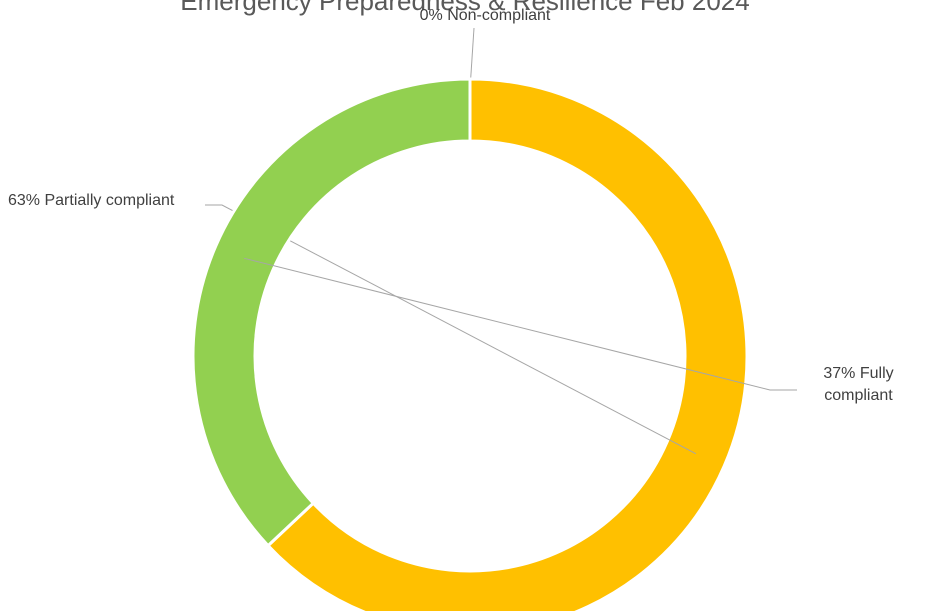  I want to click on value-label: 63%, so click(24, 200).